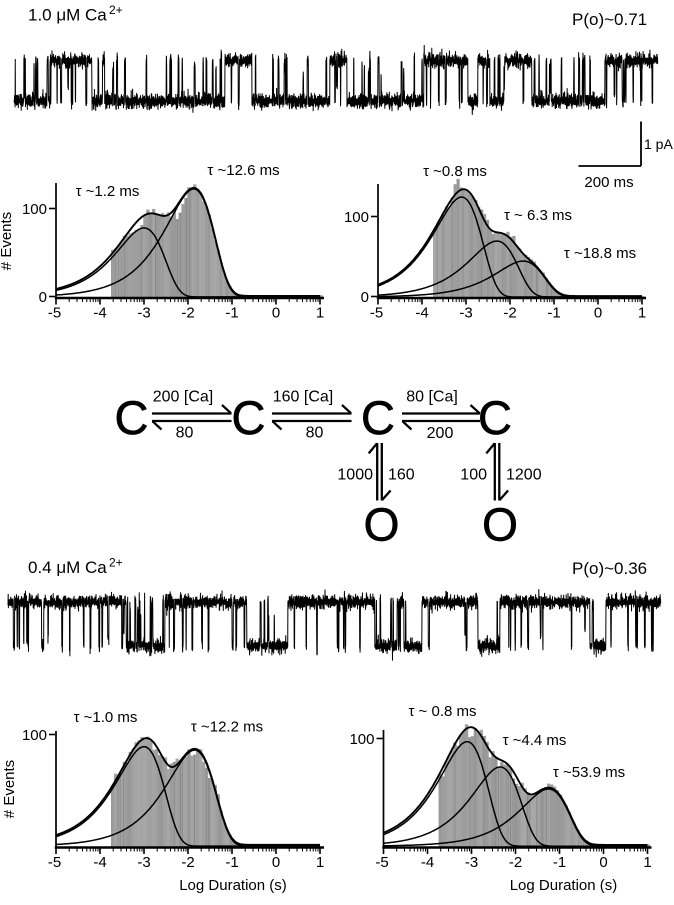 This screenshot has width=674, height=905. What do you see at coordinates (442, 711) in the screenshot?
I see `svg-text: τ ~ 0.8 ms` at bounding box center [442, 711].